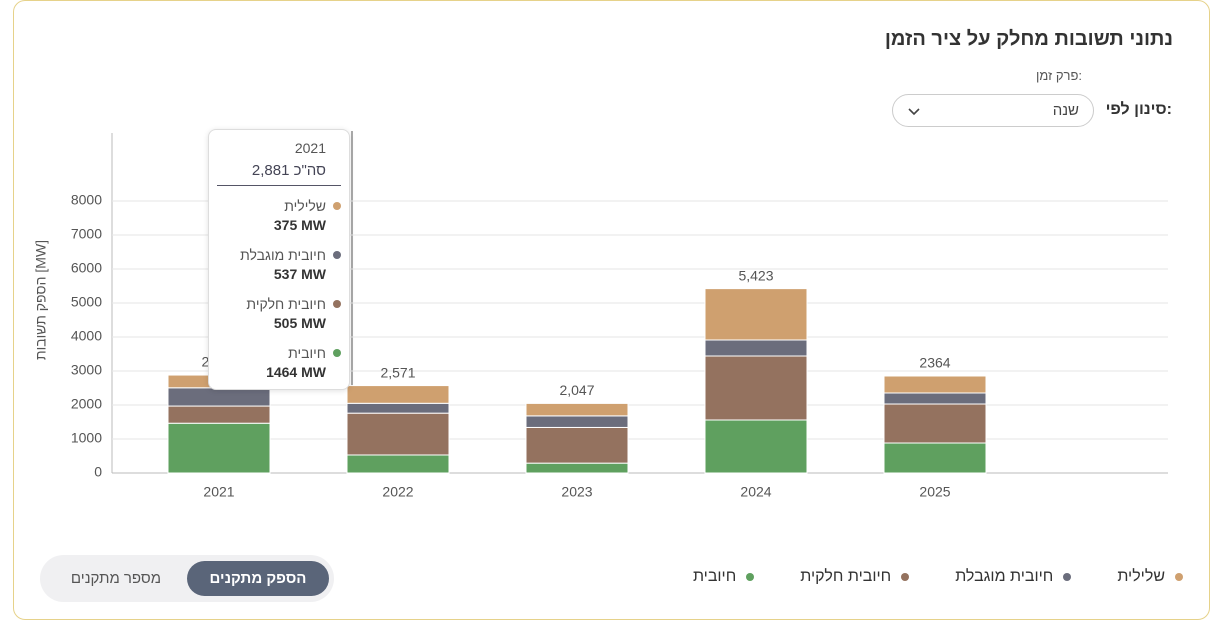  What do you see at coordinates (1028, 39) in the screenshot?
I see `title: נתוני תשובות מחלק על ציר הזמן` at bounding box center [1028, 39].